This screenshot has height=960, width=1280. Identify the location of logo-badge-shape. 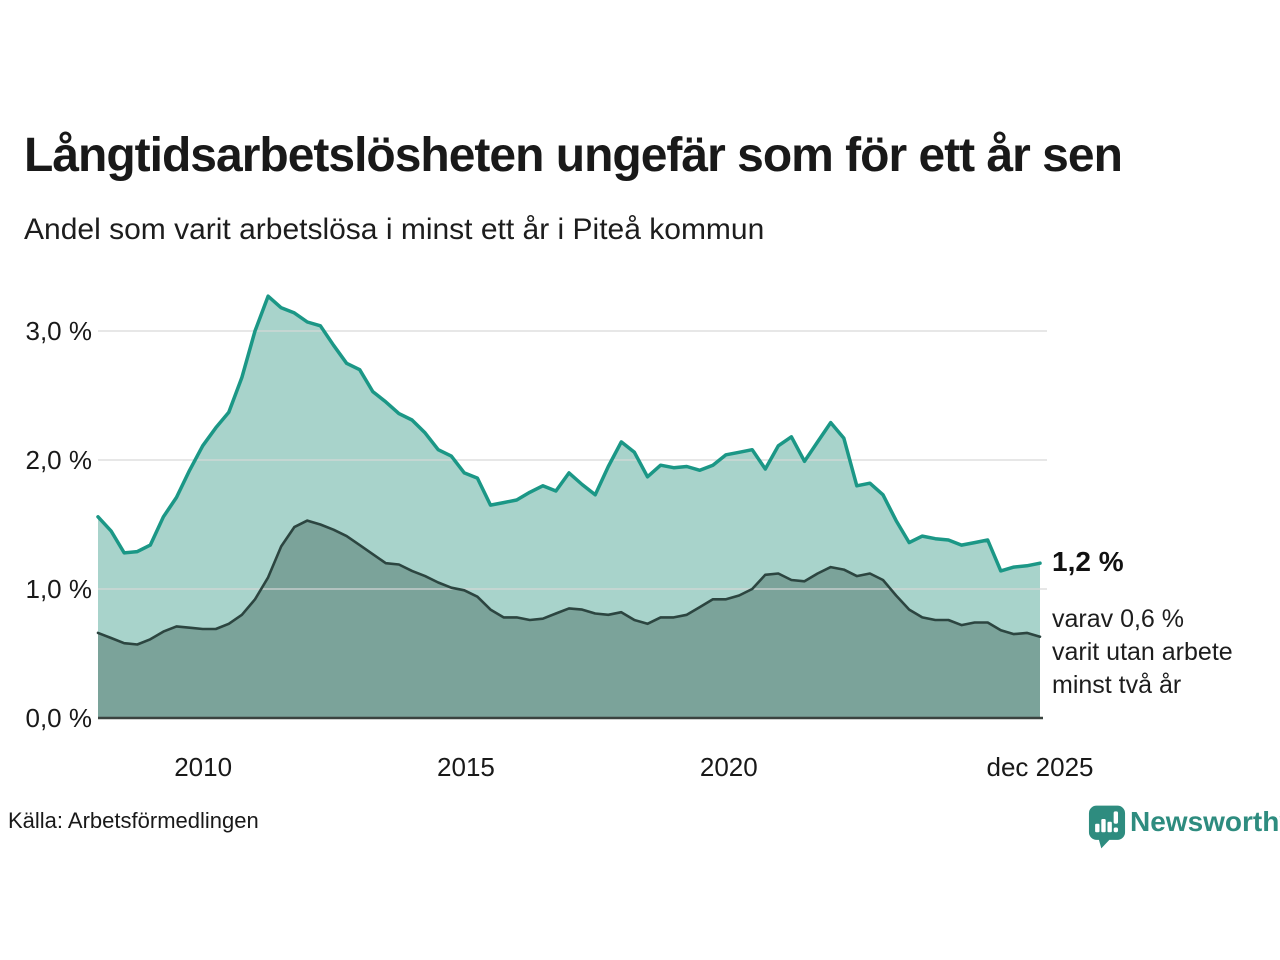
(1107, 827).